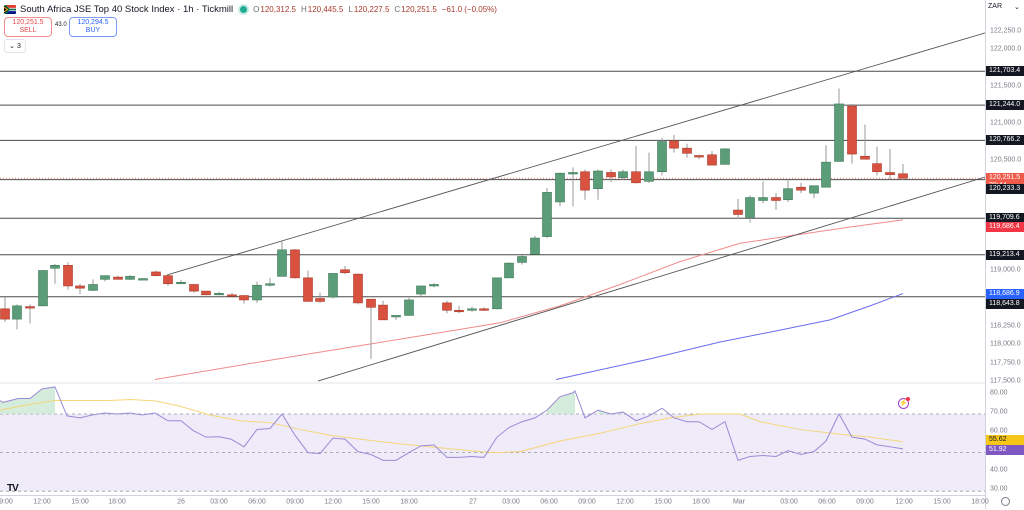 This screenshot has width=1024, height=510. I want to click on price-tick-label: 120,500.0, so click(1006, 160).